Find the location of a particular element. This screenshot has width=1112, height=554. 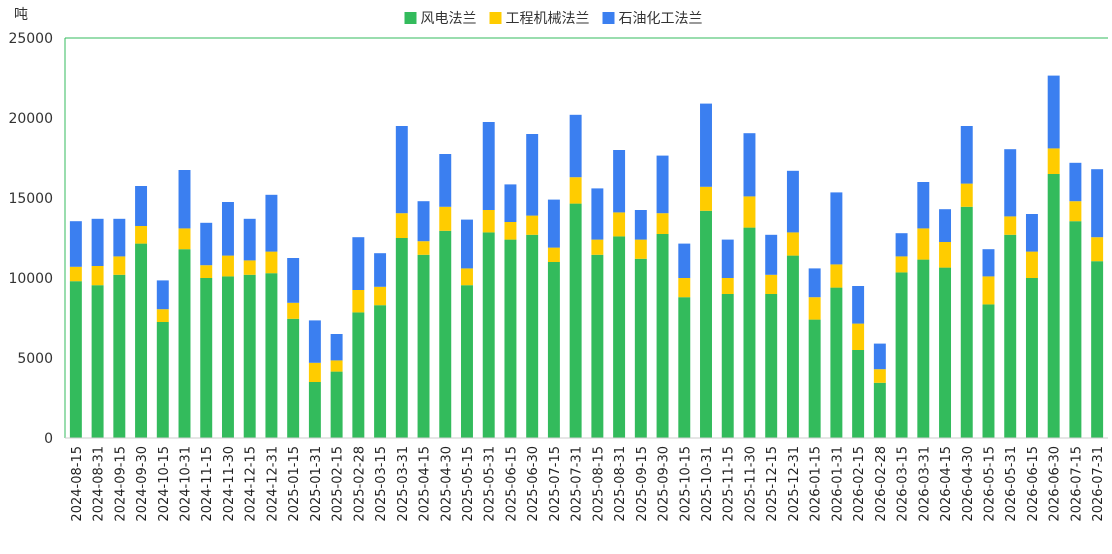

x-tick-label: 2026-02-28 is located at coordinates (881, 484).